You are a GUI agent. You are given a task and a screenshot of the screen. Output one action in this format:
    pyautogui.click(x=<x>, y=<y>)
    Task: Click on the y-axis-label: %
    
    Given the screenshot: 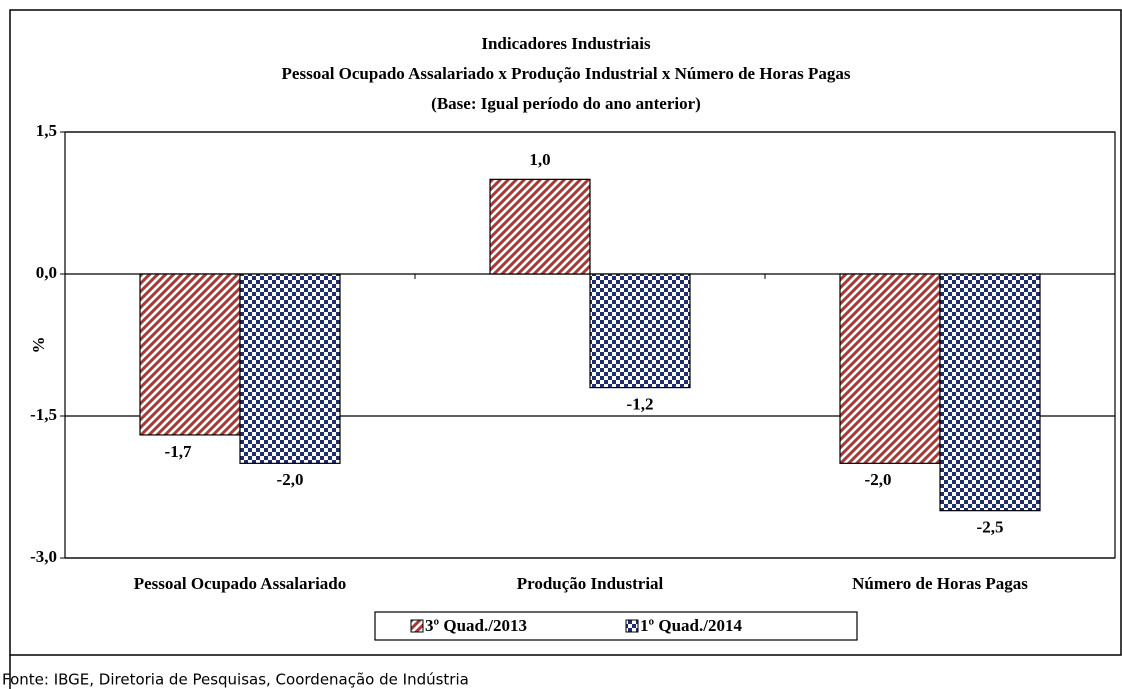 What is the action you would take?
    pyautogui.click(x=38, y=345)
    